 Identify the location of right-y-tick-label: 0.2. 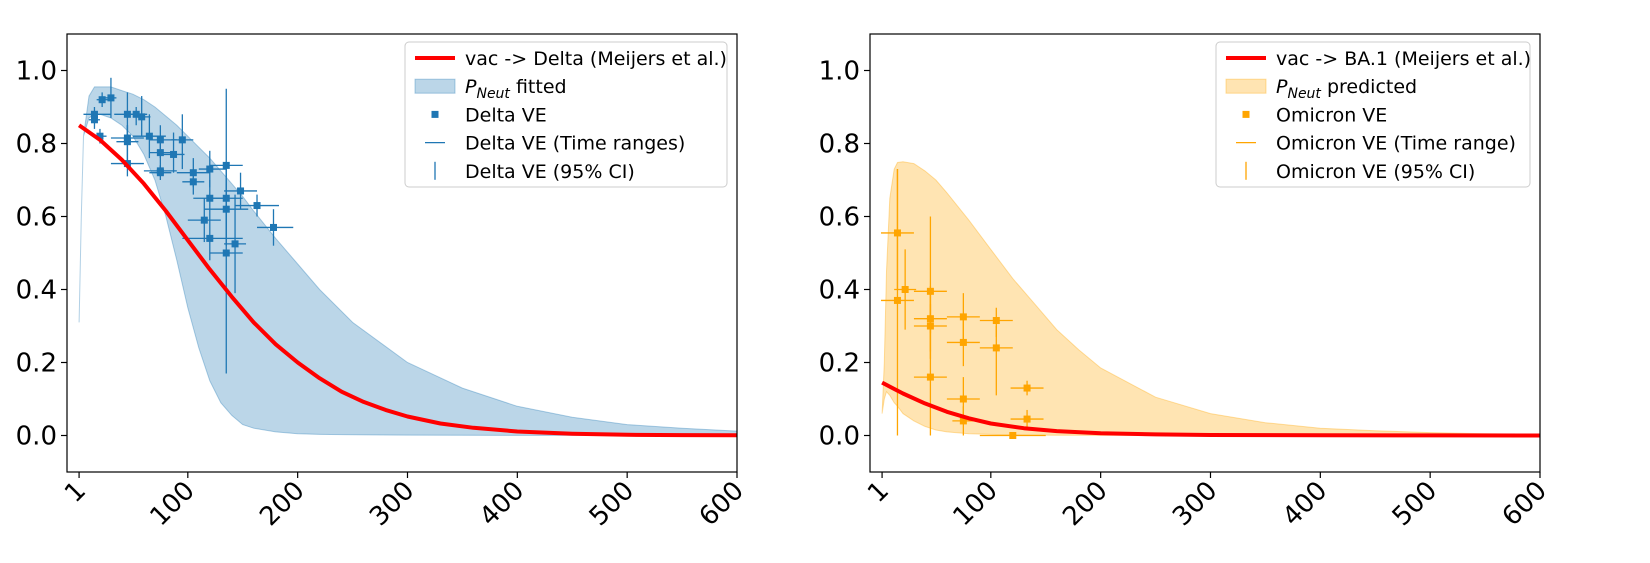
(839, 364).